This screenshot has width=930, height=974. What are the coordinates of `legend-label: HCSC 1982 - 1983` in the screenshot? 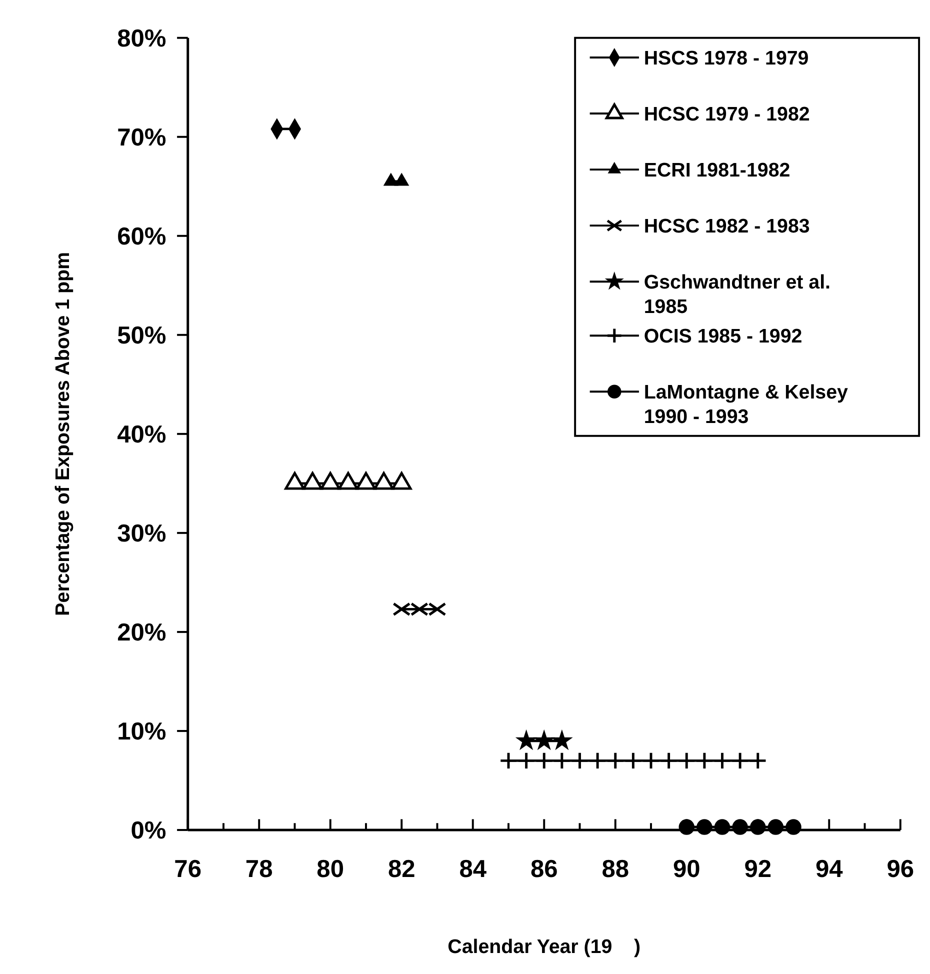 It's located at (727, 226).